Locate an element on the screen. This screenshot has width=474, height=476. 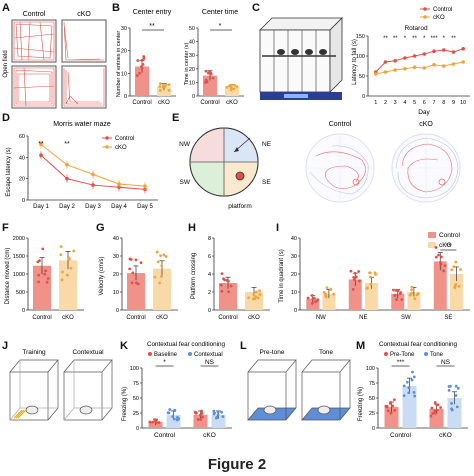
chart-c-legend-control: Control is located at coordinates (442, 10).